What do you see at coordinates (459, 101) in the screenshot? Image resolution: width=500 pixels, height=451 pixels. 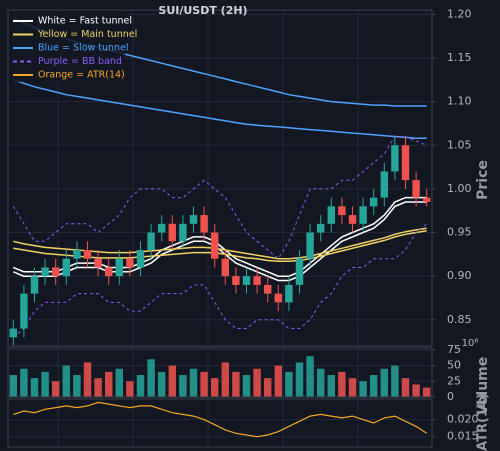 I see `y-tick-label: 1.10` at bounding box center [459, 101].